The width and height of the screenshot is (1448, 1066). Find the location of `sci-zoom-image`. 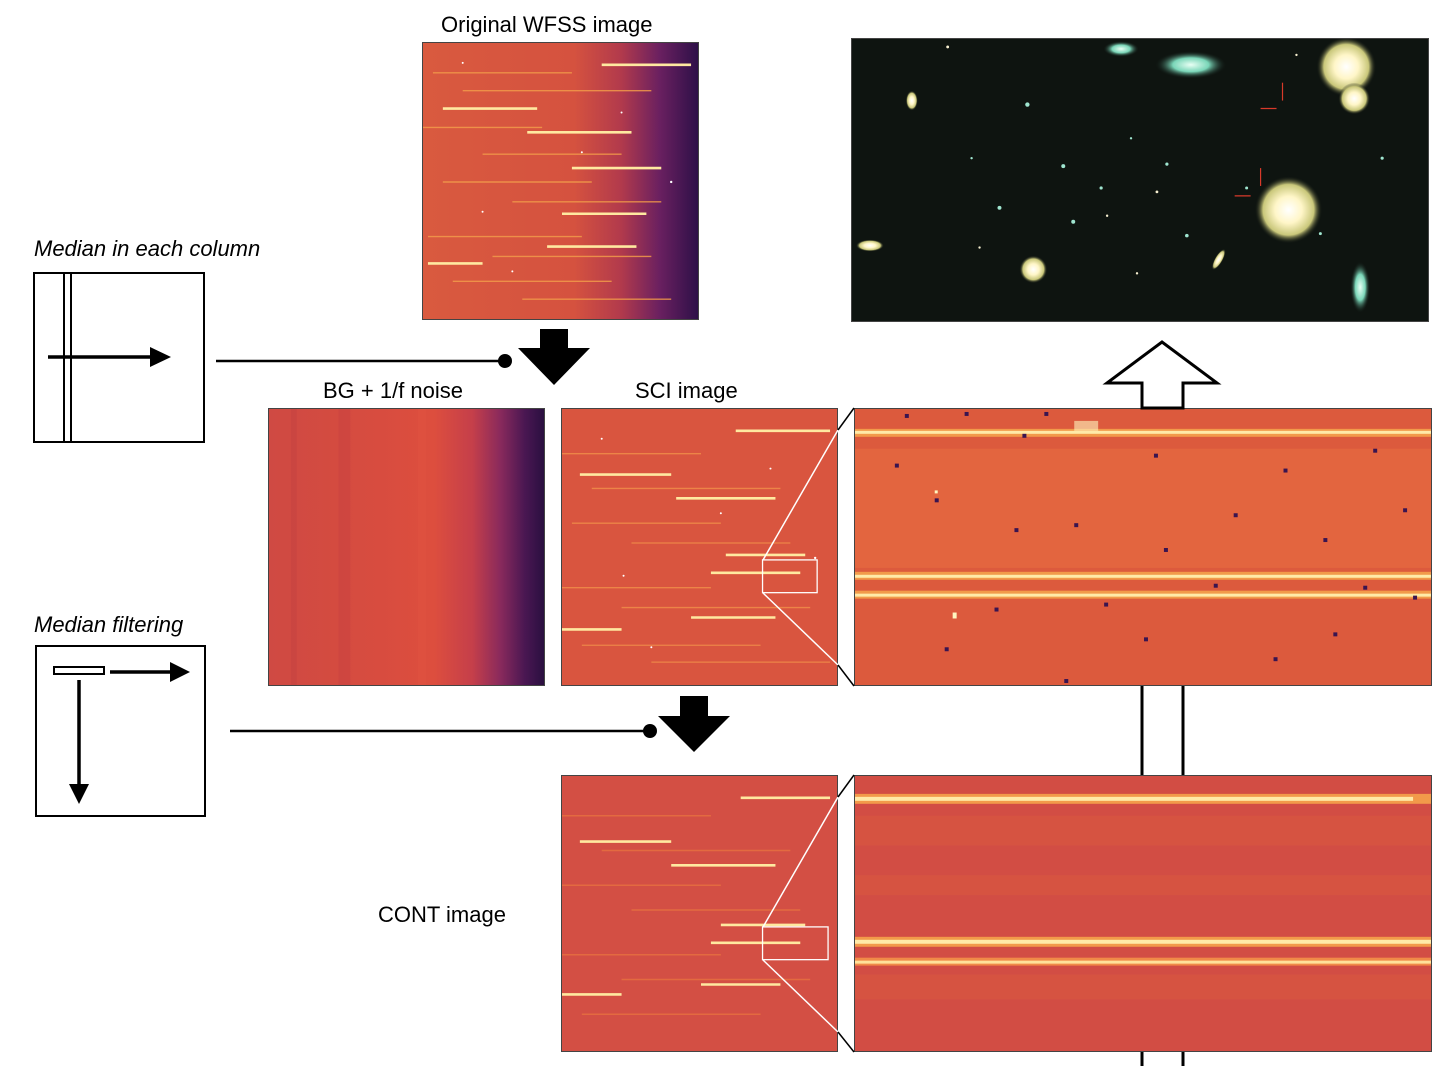

sci-zoom-image is located at coordinates (1143, 547).